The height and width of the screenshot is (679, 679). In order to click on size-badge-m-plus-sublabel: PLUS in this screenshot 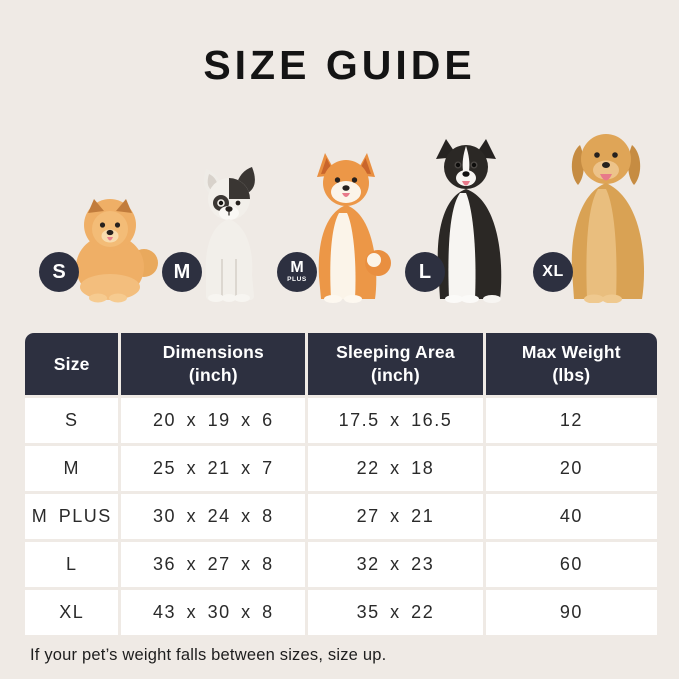, I will do `click(297, 280)`.